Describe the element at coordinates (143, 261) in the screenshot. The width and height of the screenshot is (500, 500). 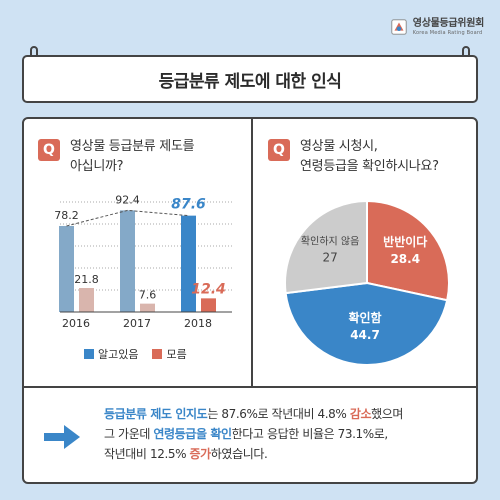
I see `awareness-bar-chart: 78.2 21.8 2016 92.4 7.6 2017 87.6 12.4 2018` at that location.